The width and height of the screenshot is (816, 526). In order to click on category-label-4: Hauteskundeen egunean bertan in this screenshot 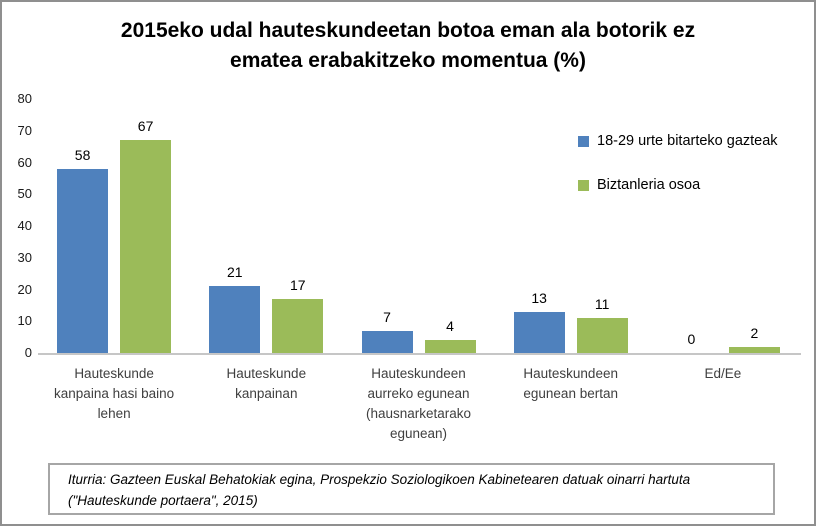, I will do `click(570, 383)`.